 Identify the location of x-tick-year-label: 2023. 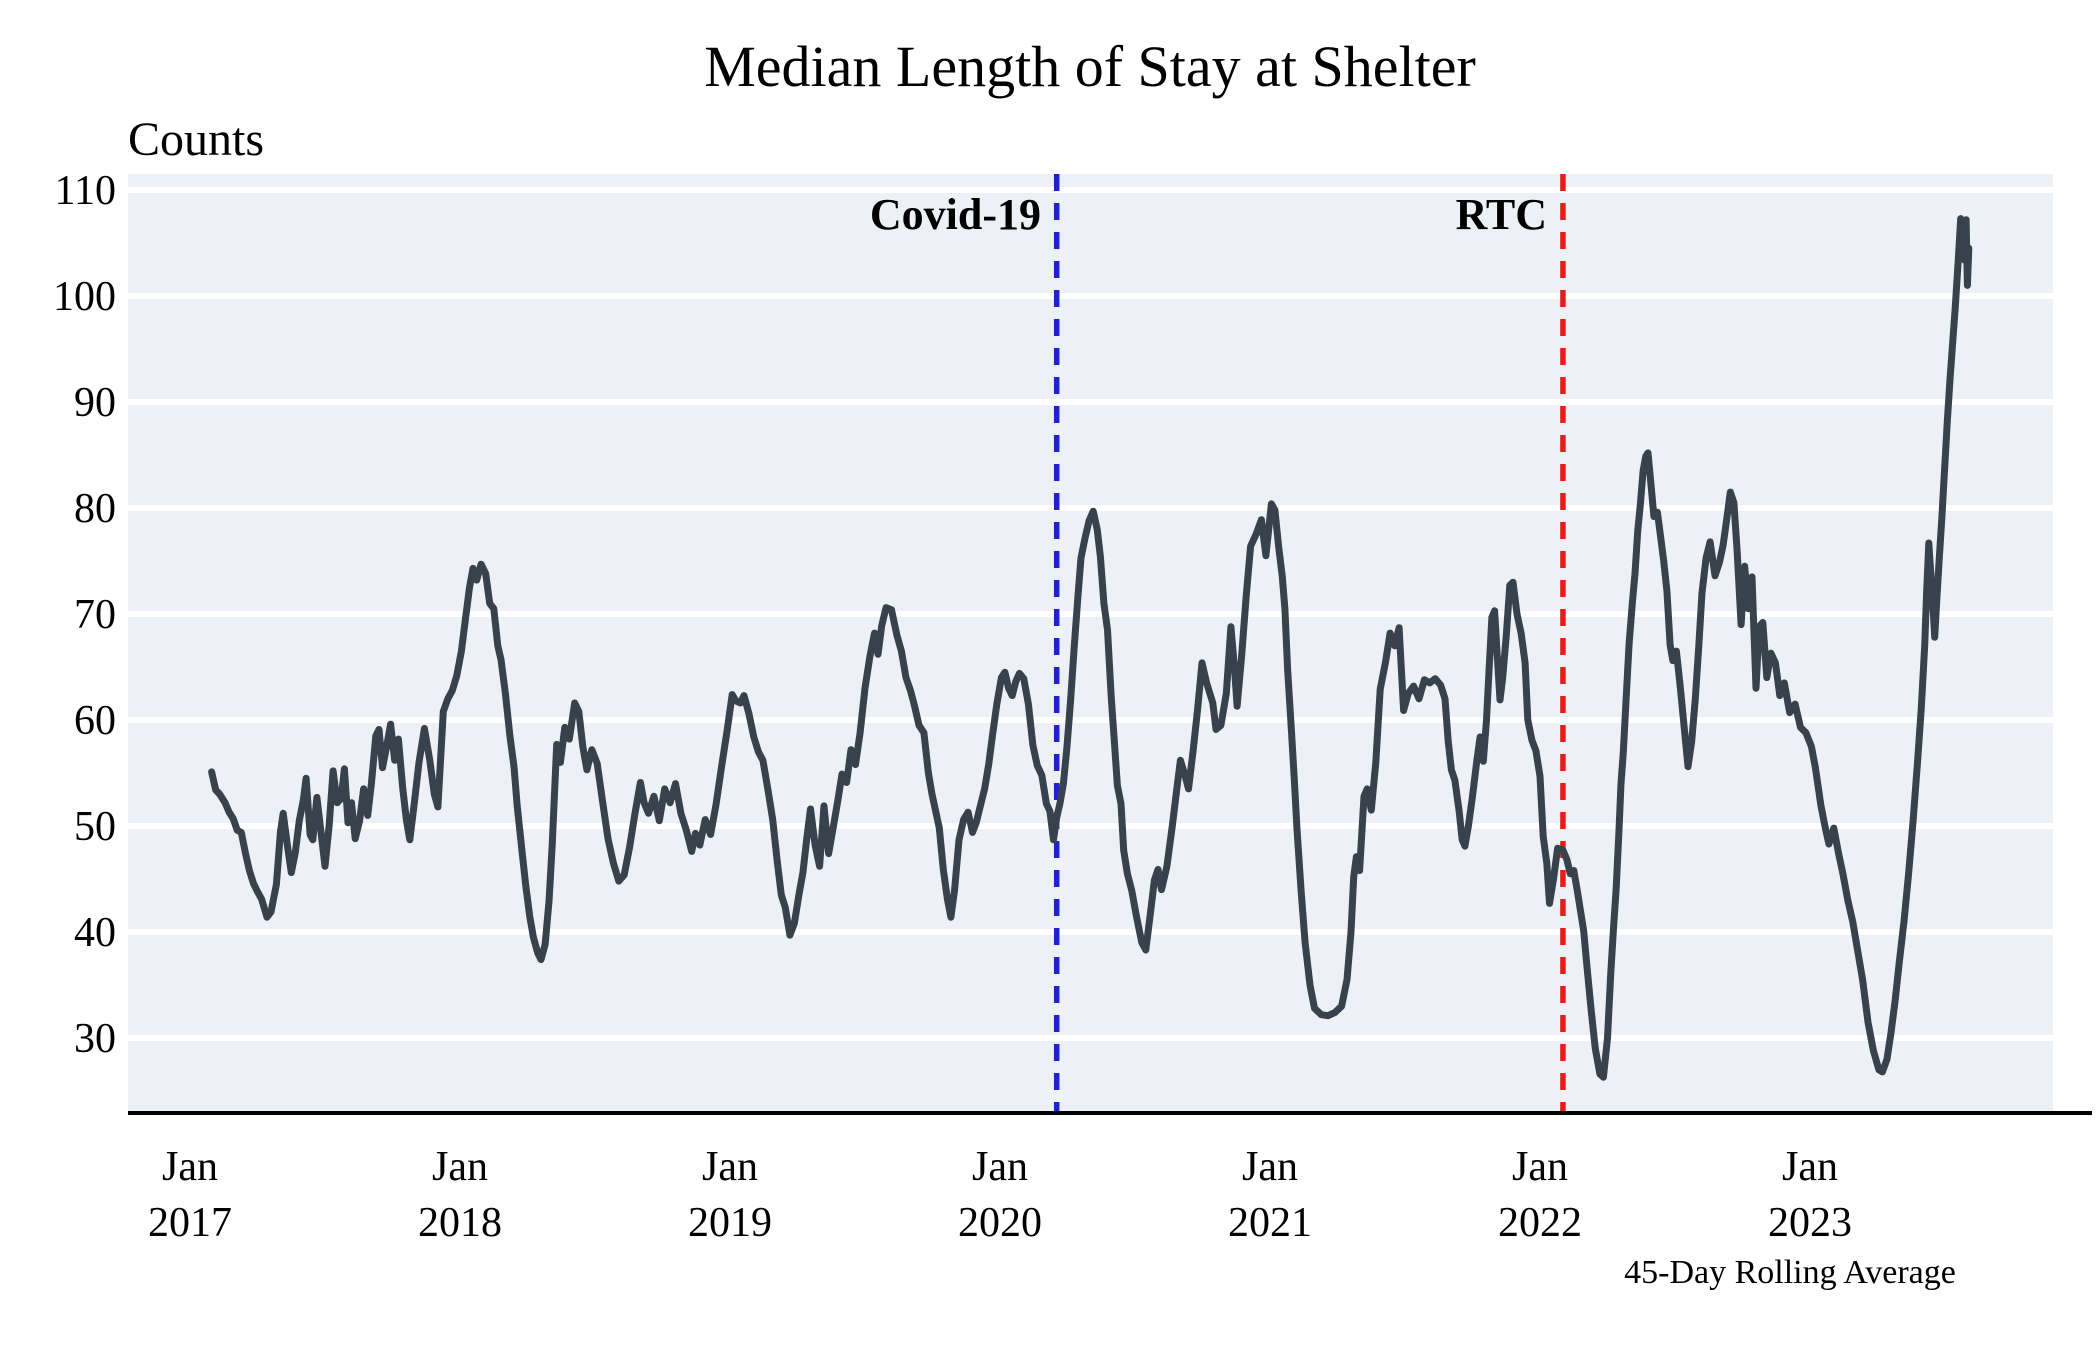
(1810, 1223).